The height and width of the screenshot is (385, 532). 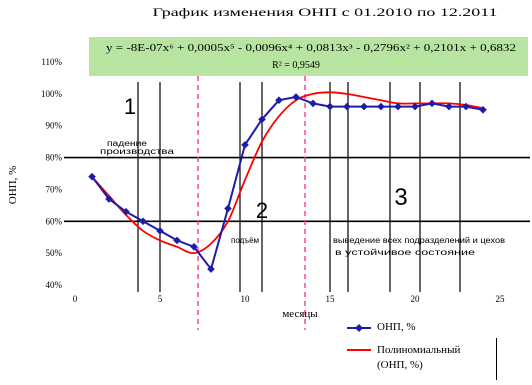 What do you see at coordinates (54, 221) in the screenshot?
I see `y-tick-label: 60%` at bounding box center [54, 221].